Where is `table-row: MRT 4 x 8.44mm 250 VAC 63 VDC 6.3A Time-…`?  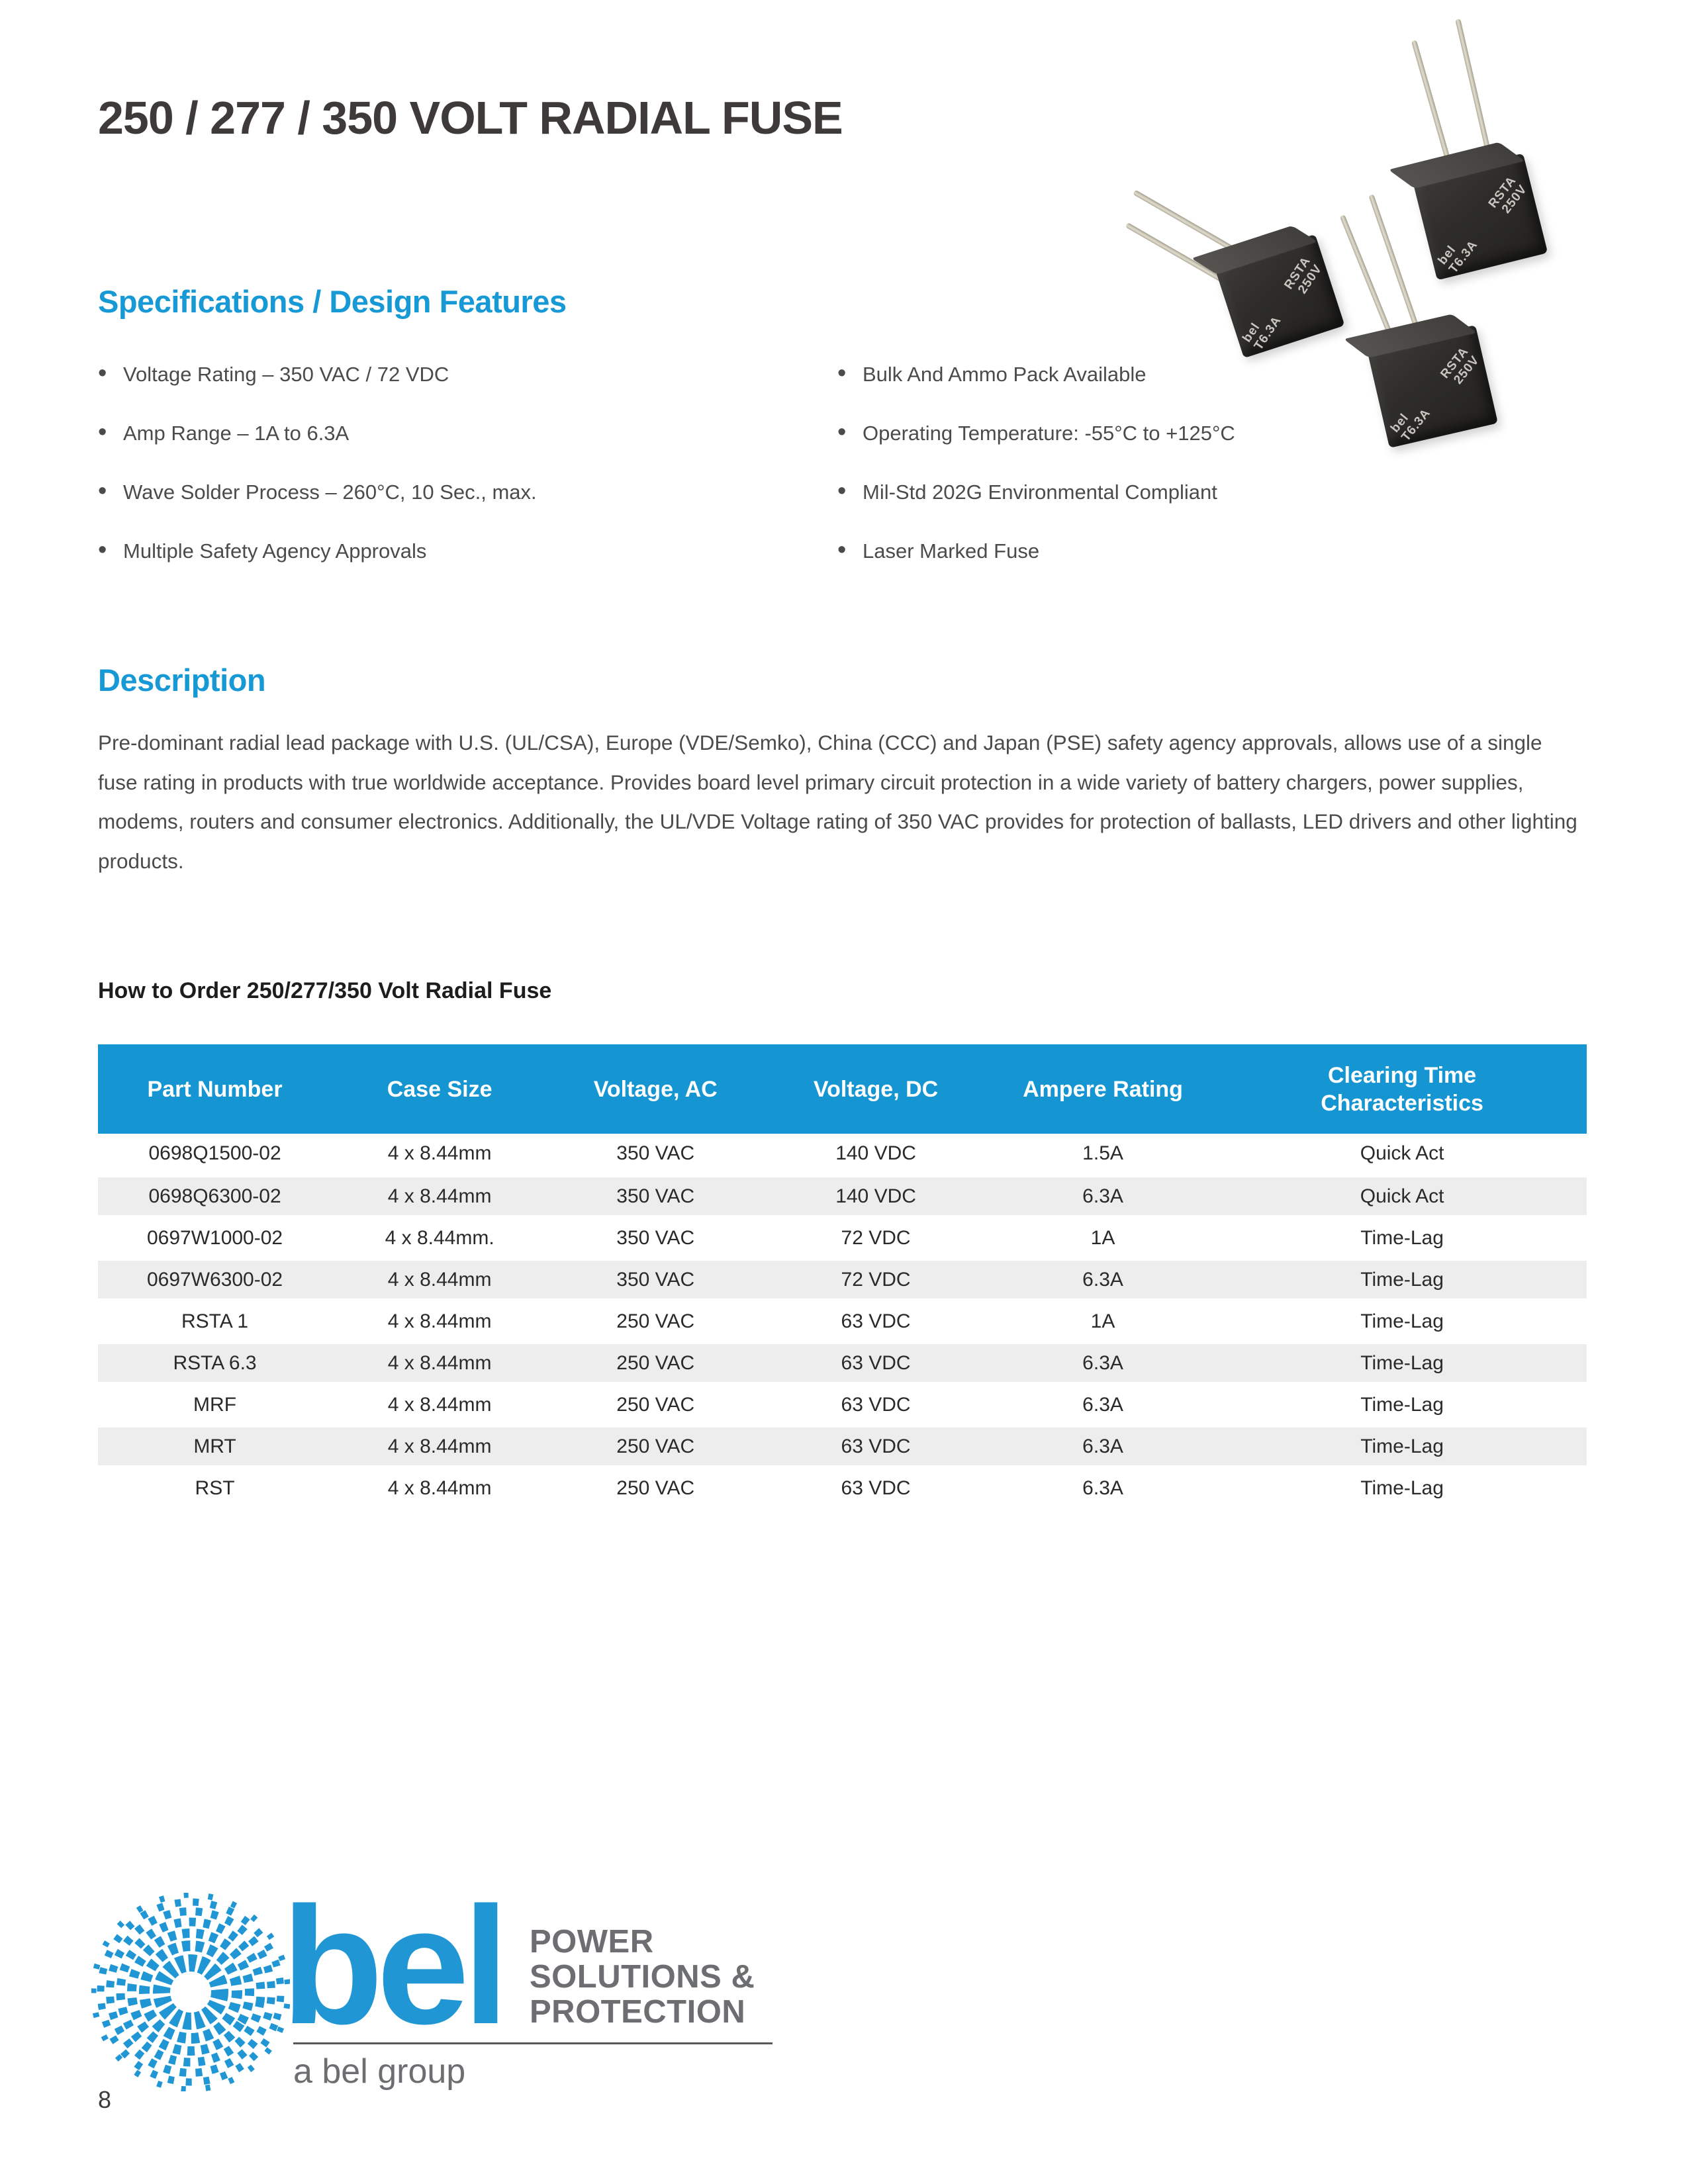 table-row: MRT 4 x 8.44mm 250 VAC 63 VDC 6.3A Time-… is located at coordinates (842, 1447).